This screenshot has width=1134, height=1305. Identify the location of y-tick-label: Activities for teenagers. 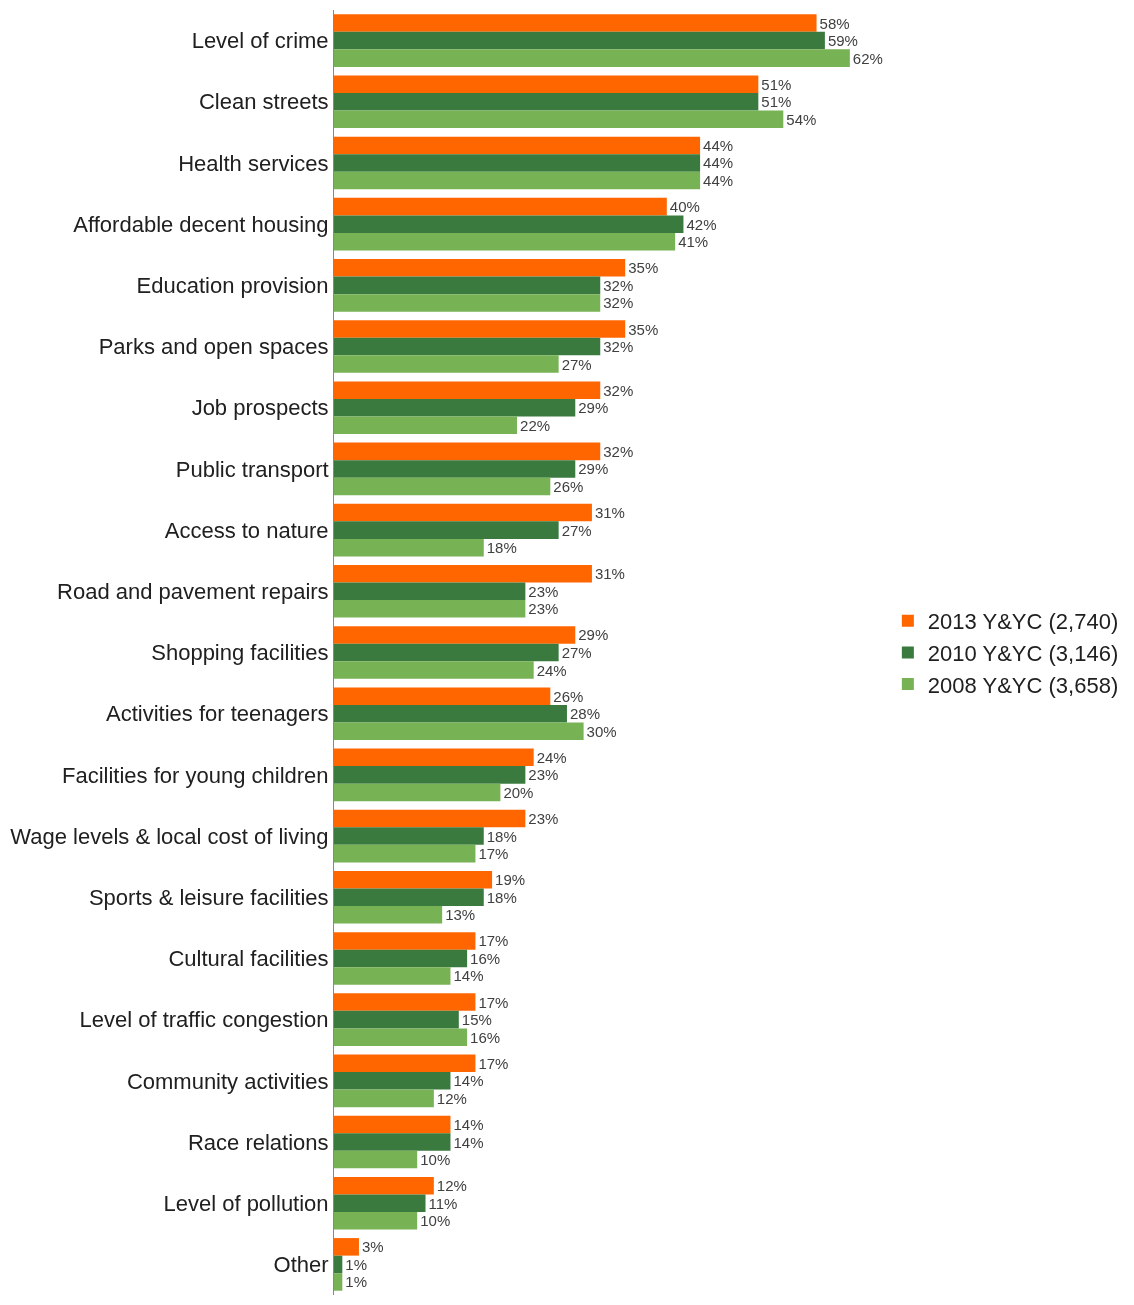
(217, 714).